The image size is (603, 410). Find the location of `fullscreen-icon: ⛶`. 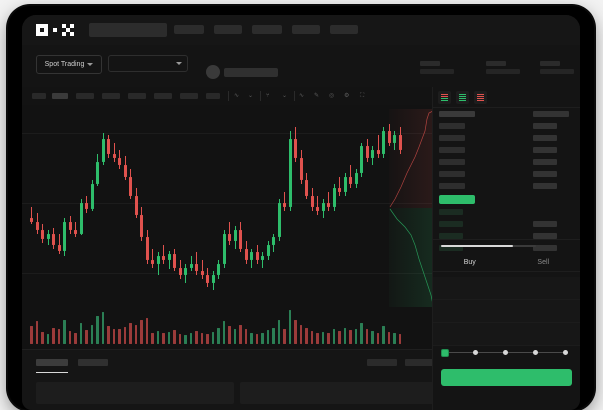

fullscreen-icon: ⛶ is located at coordinates (362, 96).